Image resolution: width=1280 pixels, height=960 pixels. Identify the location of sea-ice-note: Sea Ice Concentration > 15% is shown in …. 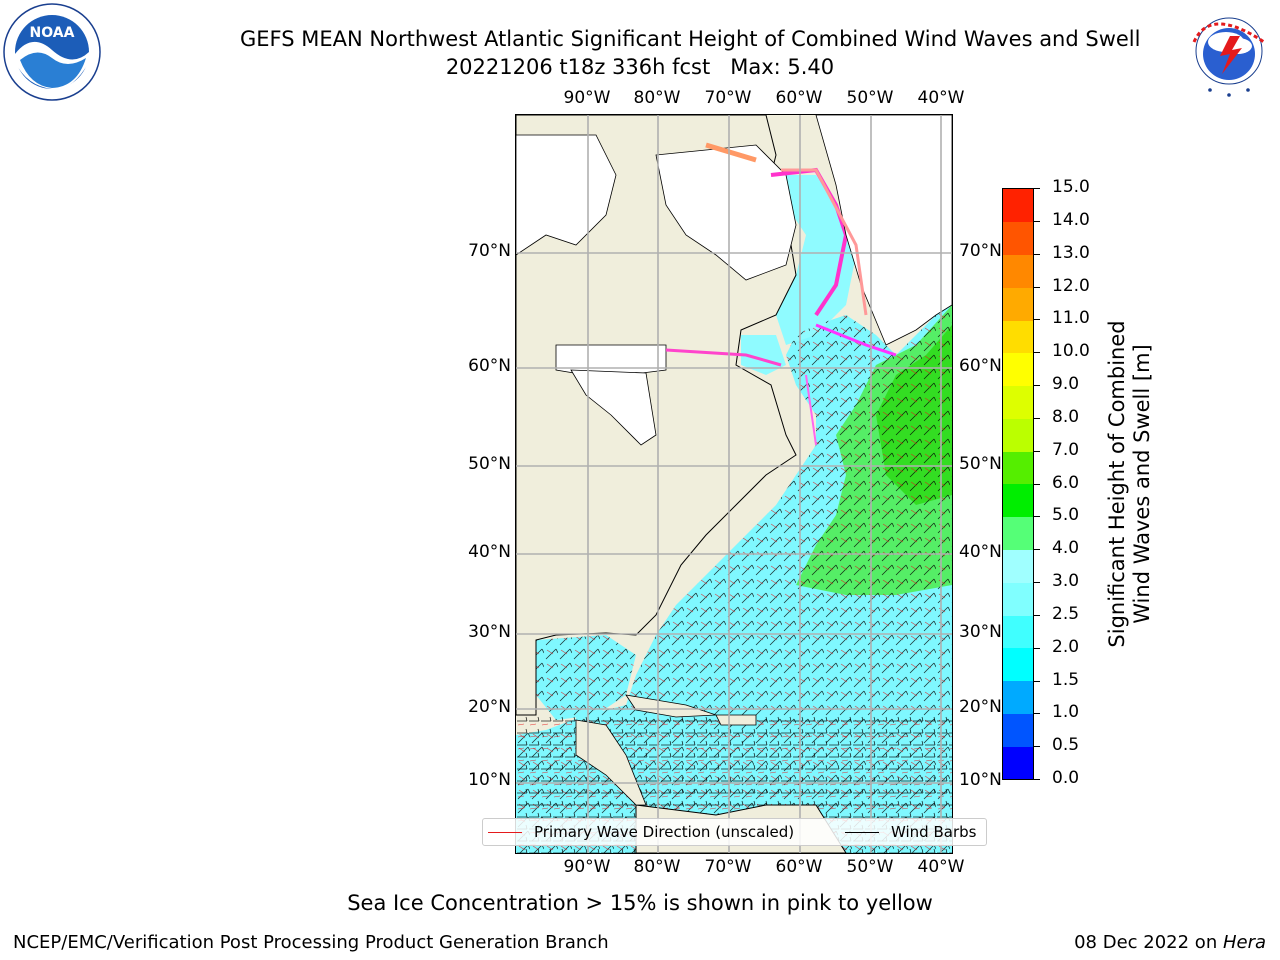
(640, 903).